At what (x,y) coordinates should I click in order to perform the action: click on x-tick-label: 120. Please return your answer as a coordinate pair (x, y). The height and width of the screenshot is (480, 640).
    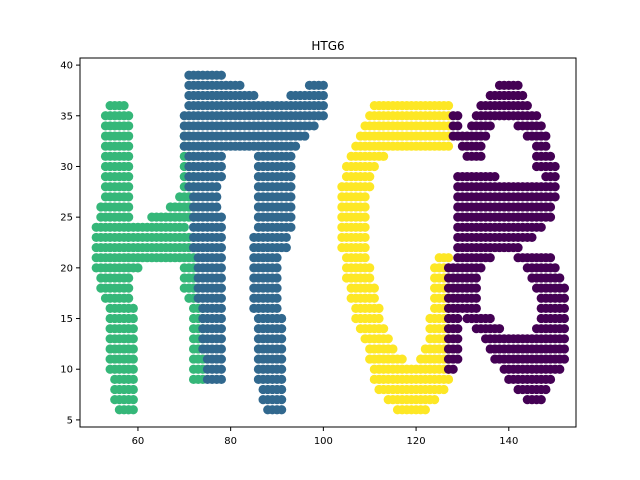
    Looking at the image, I should click on (416, 441).